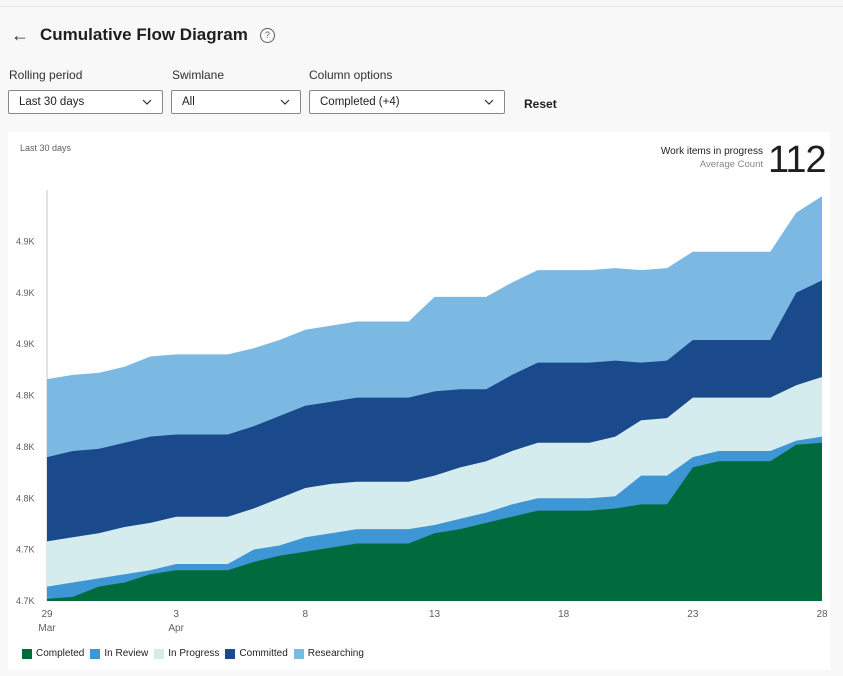 This screenshot has height=676, width=843. What do you see at coordinates (360, 102) in the screenshot?
I see `column-options-value: Completed (+4)` at bounding box center [360, 102].